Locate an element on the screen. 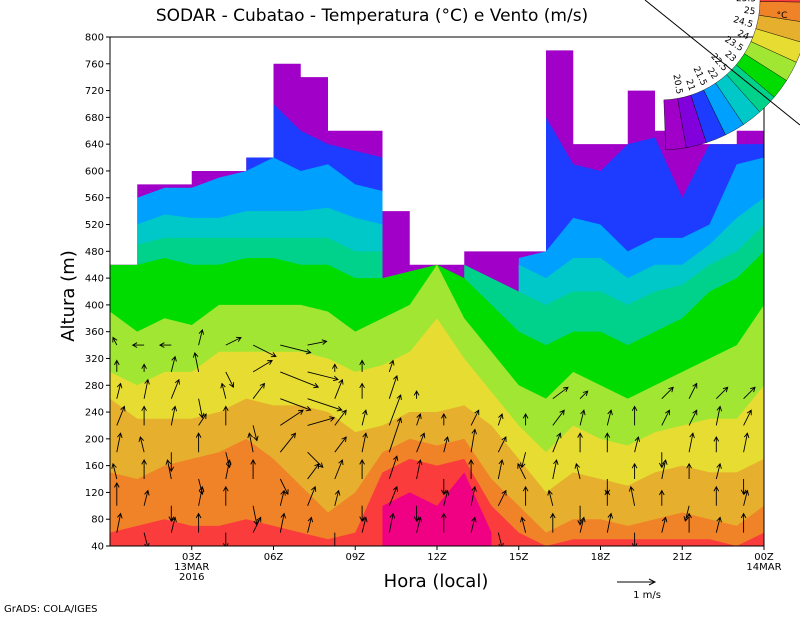 This screenshot has width=800, height=618. colorbar-label: 25 is located at coordinates (749, 12).